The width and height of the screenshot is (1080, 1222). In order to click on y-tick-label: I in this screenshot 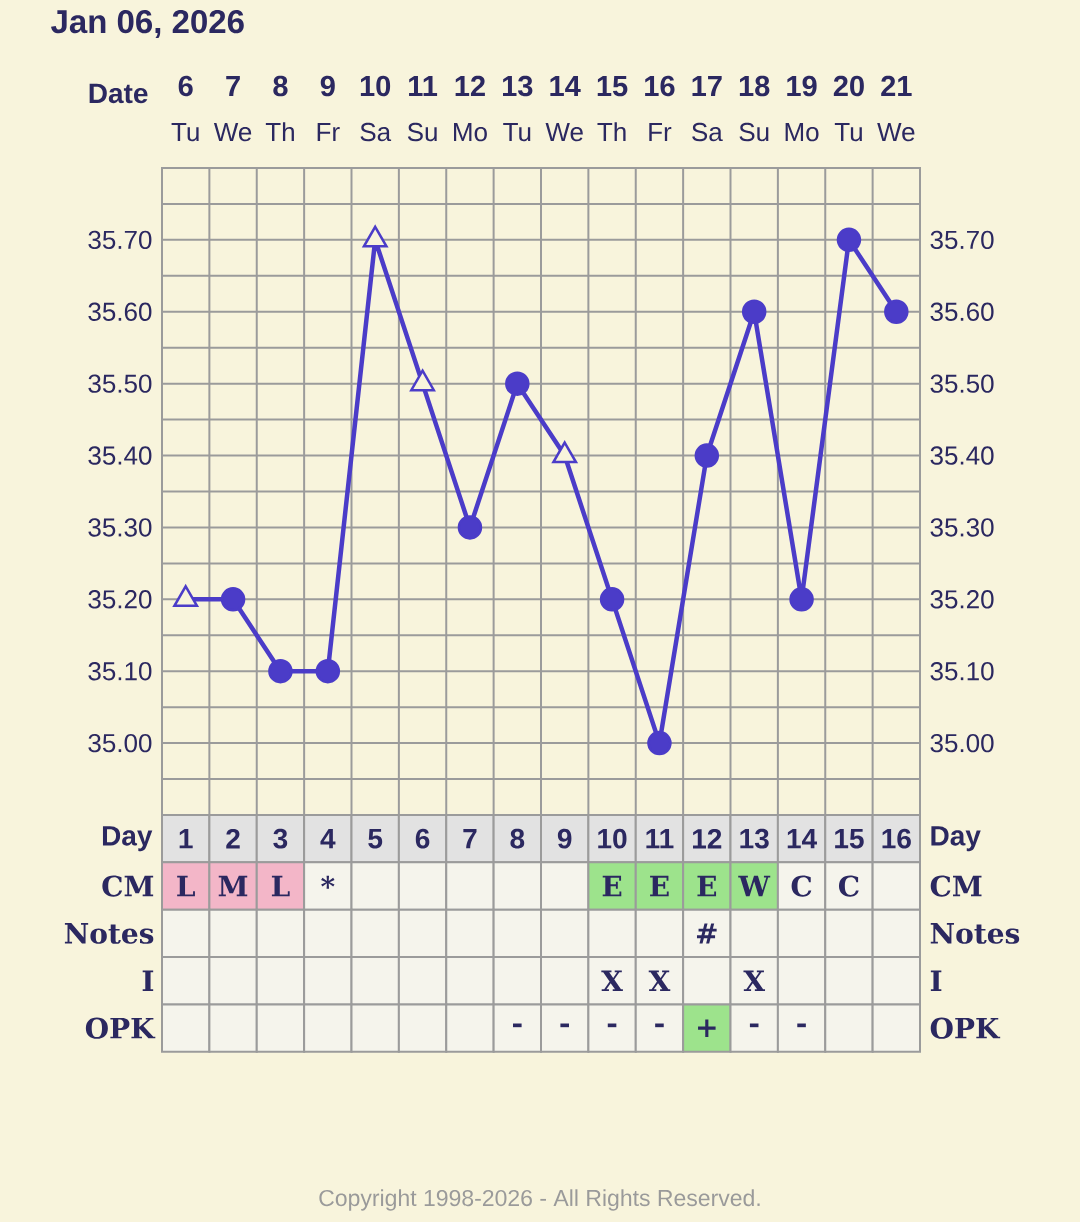, I will do `click(148, 981)`.